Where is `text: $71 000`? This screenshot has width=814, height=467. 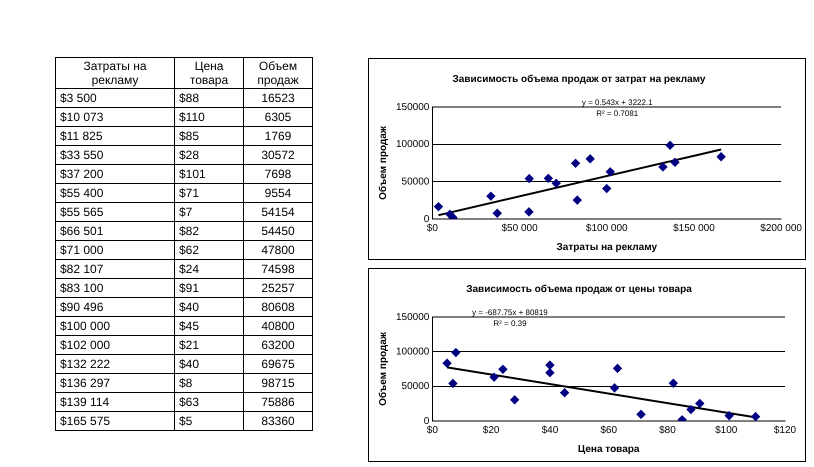
text: $71 000 is located at coordinates (82, 250).